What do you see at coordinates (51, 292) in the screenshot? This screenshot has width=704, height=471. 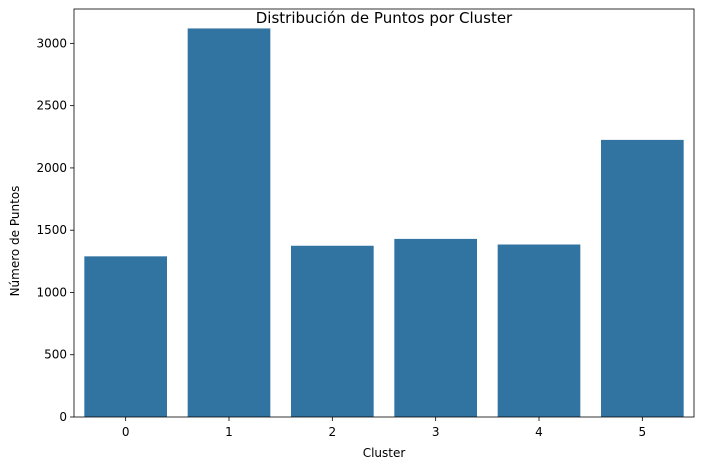 I see `y-tick-label: 1000` at bounding box center [51, 292].